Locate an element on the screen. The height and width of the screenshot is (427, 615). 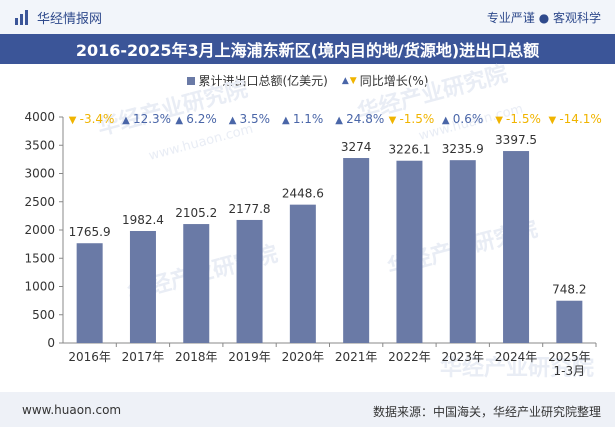
watermark-text: 华经产业研究院 is located at coordinates (517, 368).